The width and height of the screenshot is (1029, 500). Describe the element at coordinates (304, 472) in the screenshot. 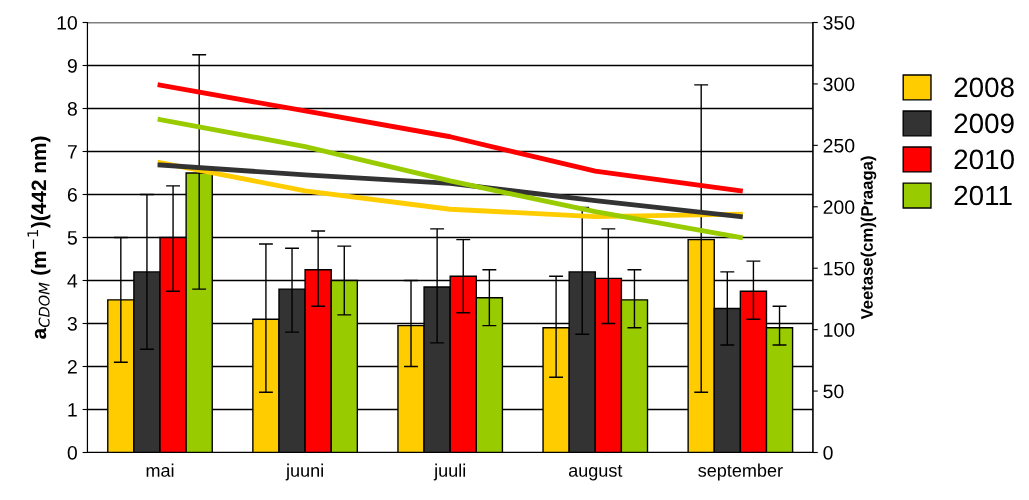

I see `x-tick-label: juuni` at that location.